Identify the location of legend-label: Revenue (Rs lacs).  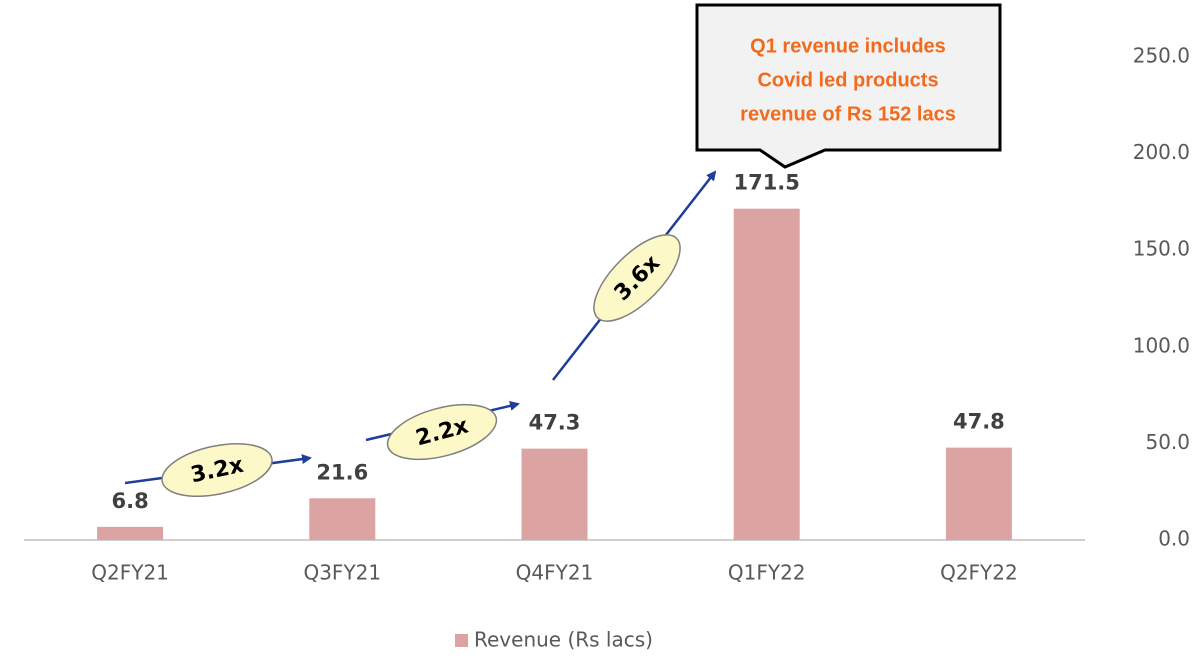
(563, 640).